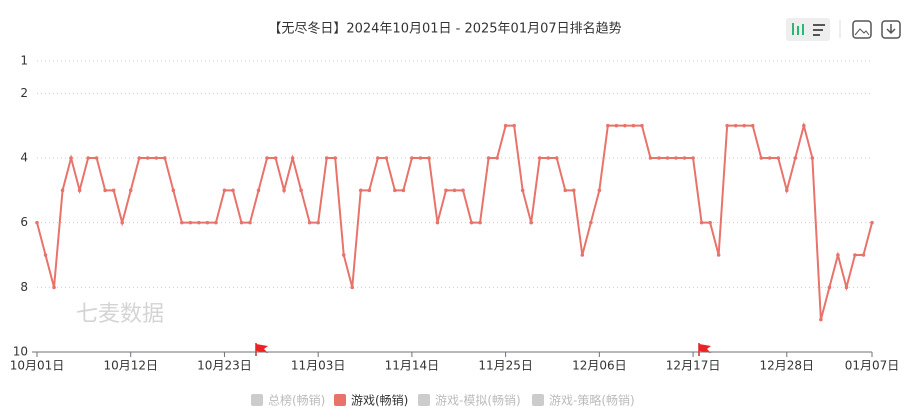 Image resolution: width=914 pixels, height=420 pixels. What do you see at coordinates (371, 401) in the screenshot?
I see `legend-item: 游戏(畅销)` at bounding box center [371, 401].